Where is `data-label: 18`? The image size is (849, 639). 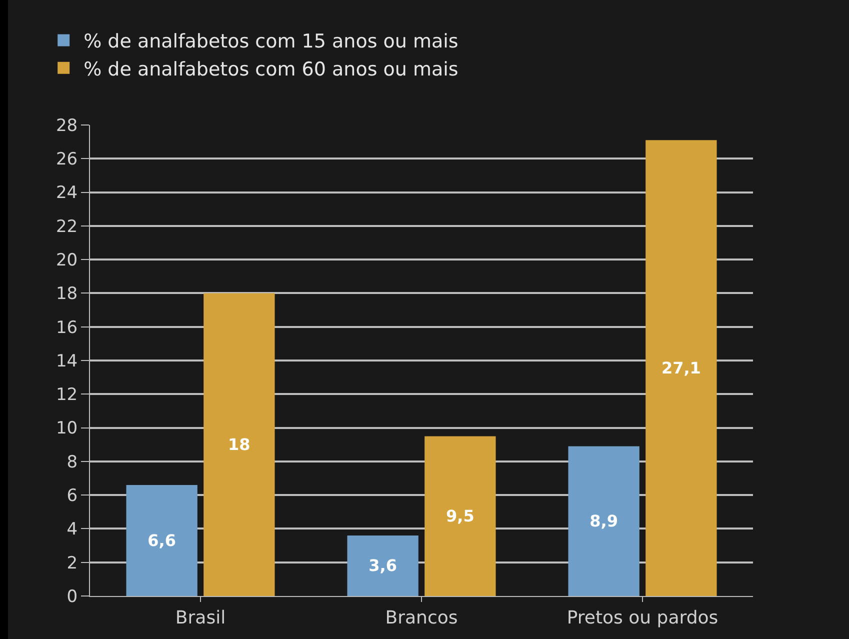 data-label: 18 is located at coordinates (239, 444).